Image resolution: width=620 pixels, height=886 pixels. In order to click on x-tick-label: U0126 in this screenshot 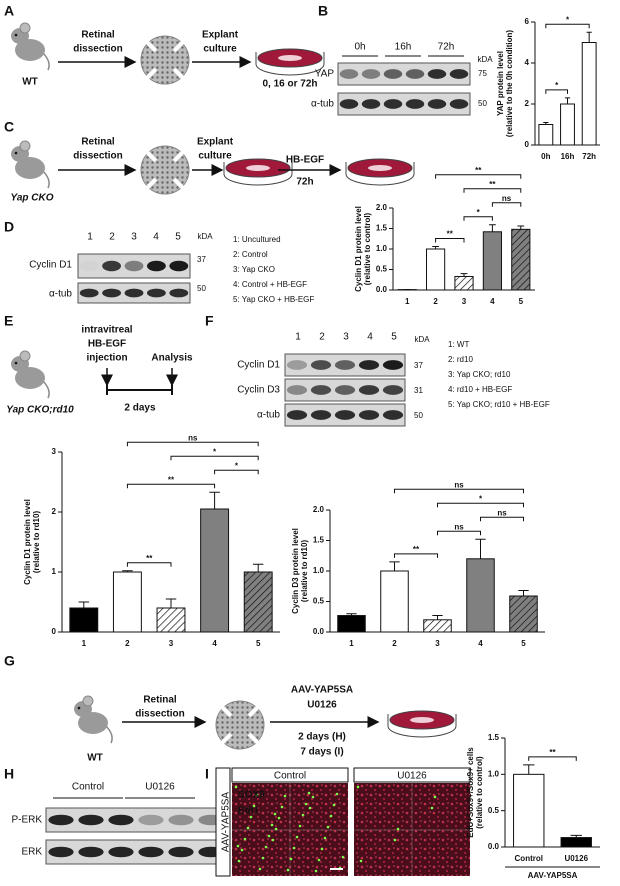, I will do `click(576, 858)`.